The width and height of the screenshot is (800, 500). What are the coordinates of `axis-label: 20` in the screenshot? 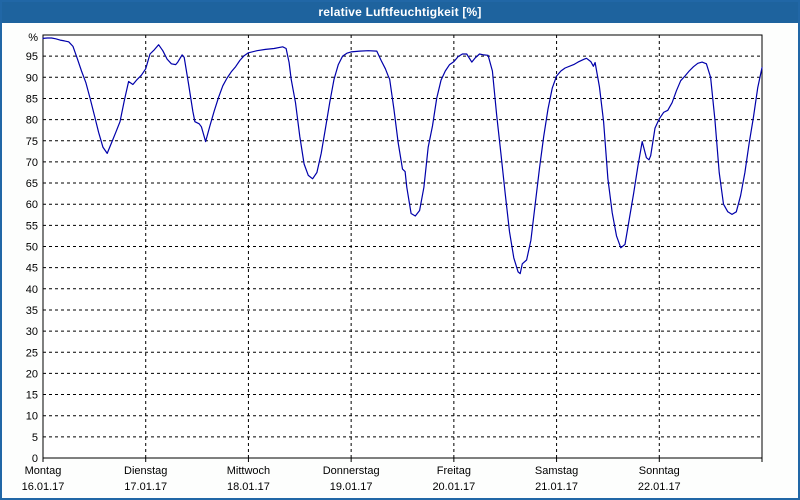 It's located at (32, 374).